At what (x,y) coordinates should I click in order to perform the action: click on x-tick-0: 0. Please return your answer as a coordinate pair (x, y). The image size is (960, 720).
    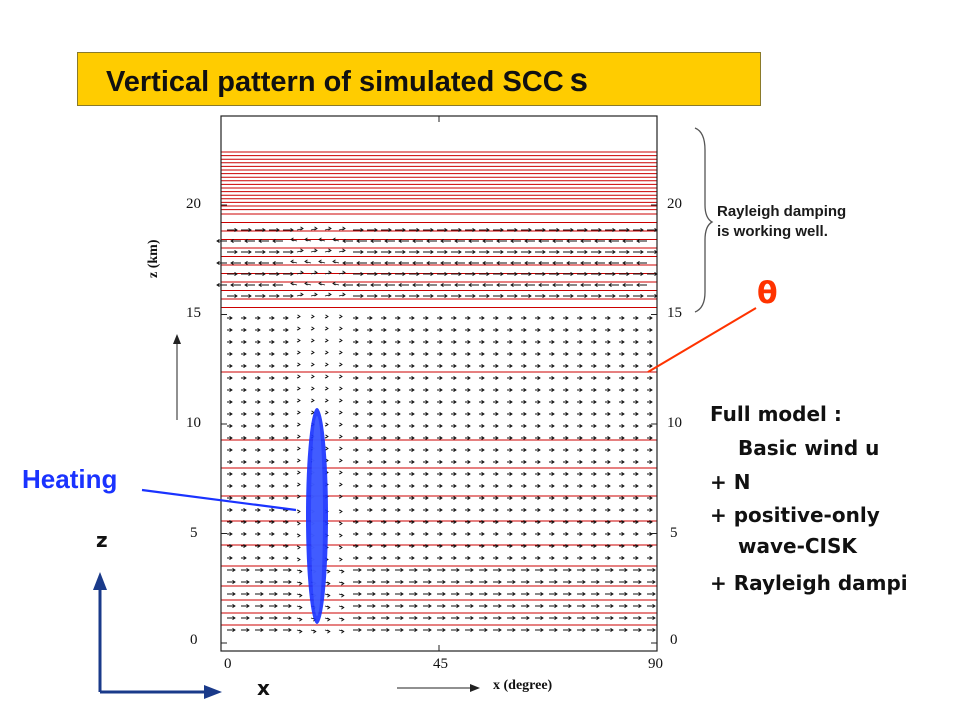
    Looking at the image, I should click on (228, 664).